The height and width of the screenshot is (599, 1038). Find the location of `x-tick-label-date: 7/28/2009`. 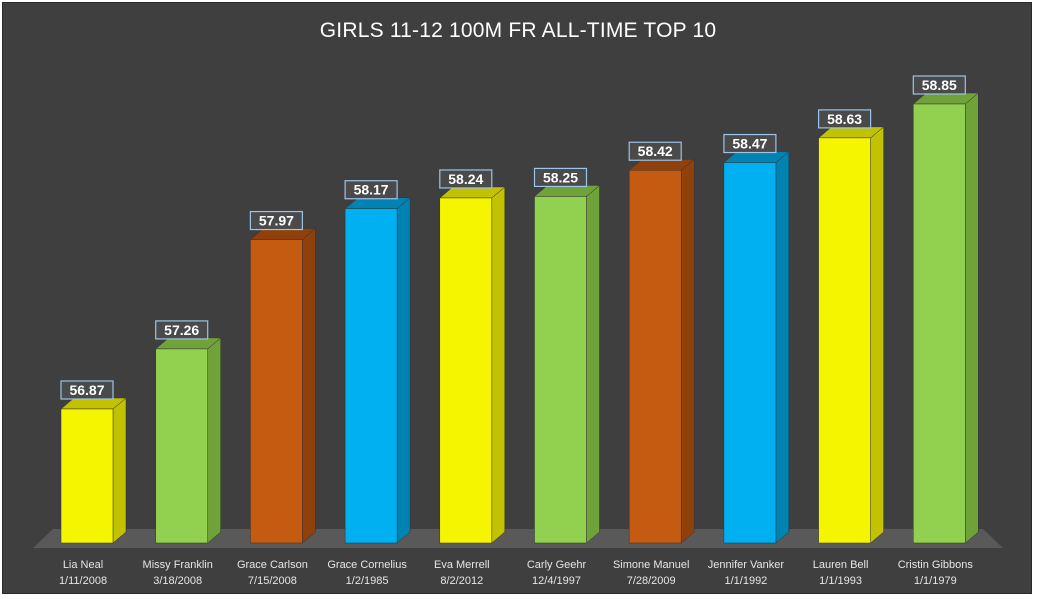

x-tick-label-date: 7/28/2009 is located at coordinates (651, 581).